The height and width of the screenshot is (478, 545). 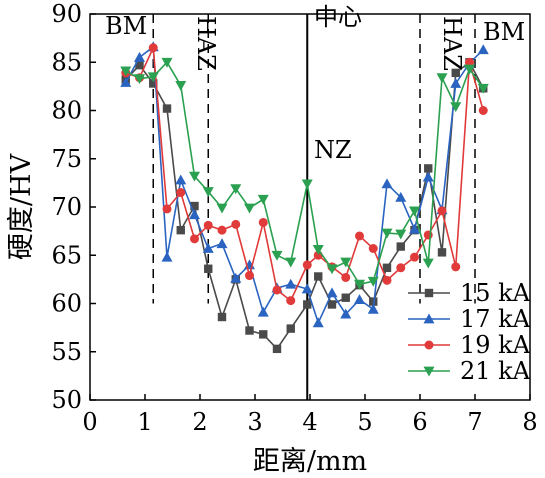 I want to click on legend-item: 21 kA, so click(x=469, y=371).